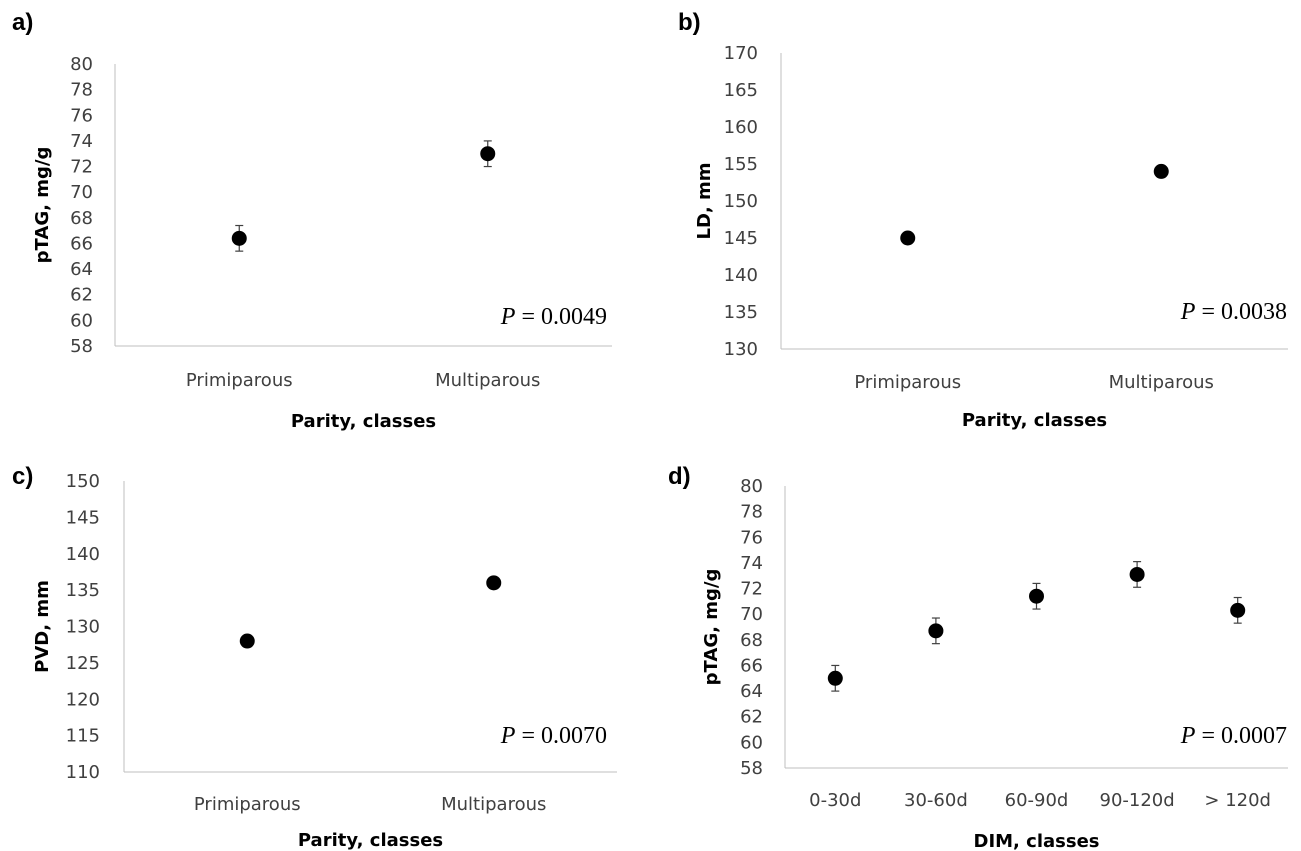  I want to click on x-category-label: 30-60d, so click(936, 800).